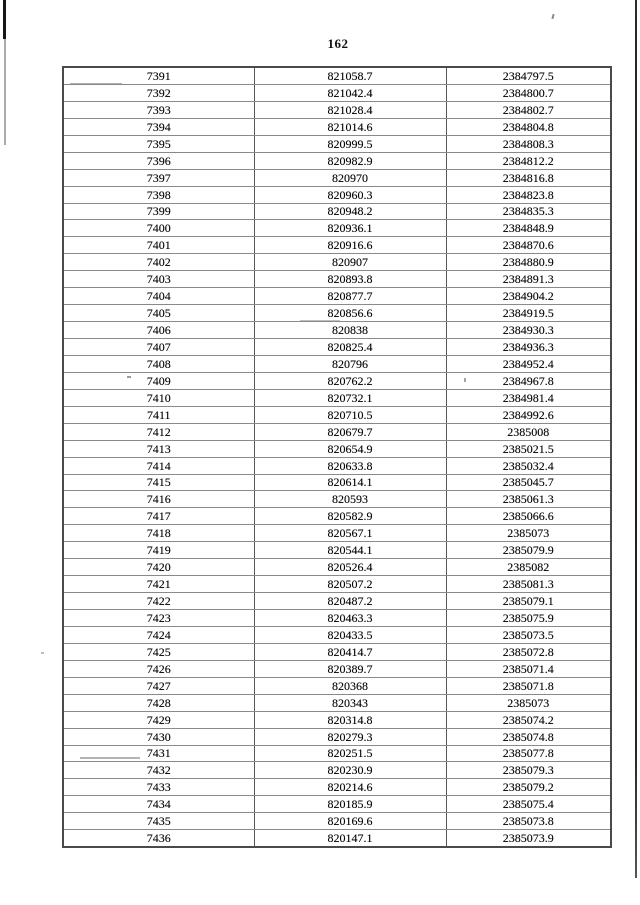 The image size is (640, 905). I want to click on scan-artifact-left-edge-dark, so click(4, 19).